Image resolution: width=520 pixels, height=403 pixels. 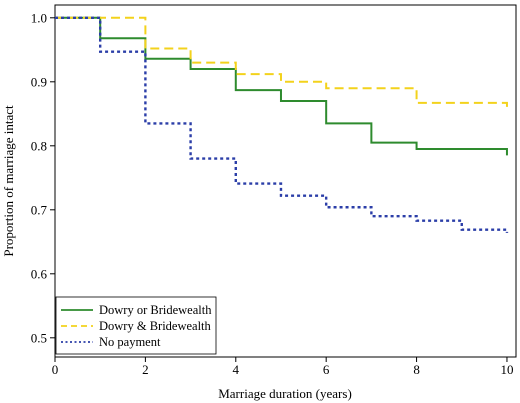 I want to click on y-tick-label: 0.8, so click(x=39, y=145).